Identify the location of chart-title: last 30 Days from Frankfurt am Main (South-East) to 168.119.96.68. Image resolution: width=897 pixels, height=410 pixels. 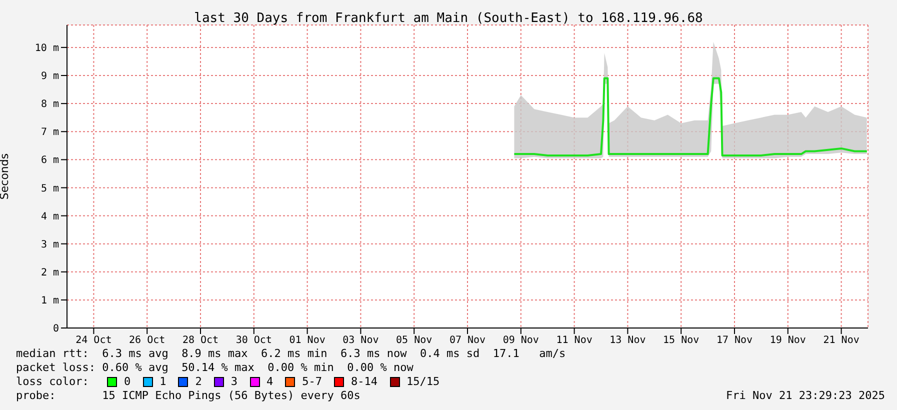
(448, 18).